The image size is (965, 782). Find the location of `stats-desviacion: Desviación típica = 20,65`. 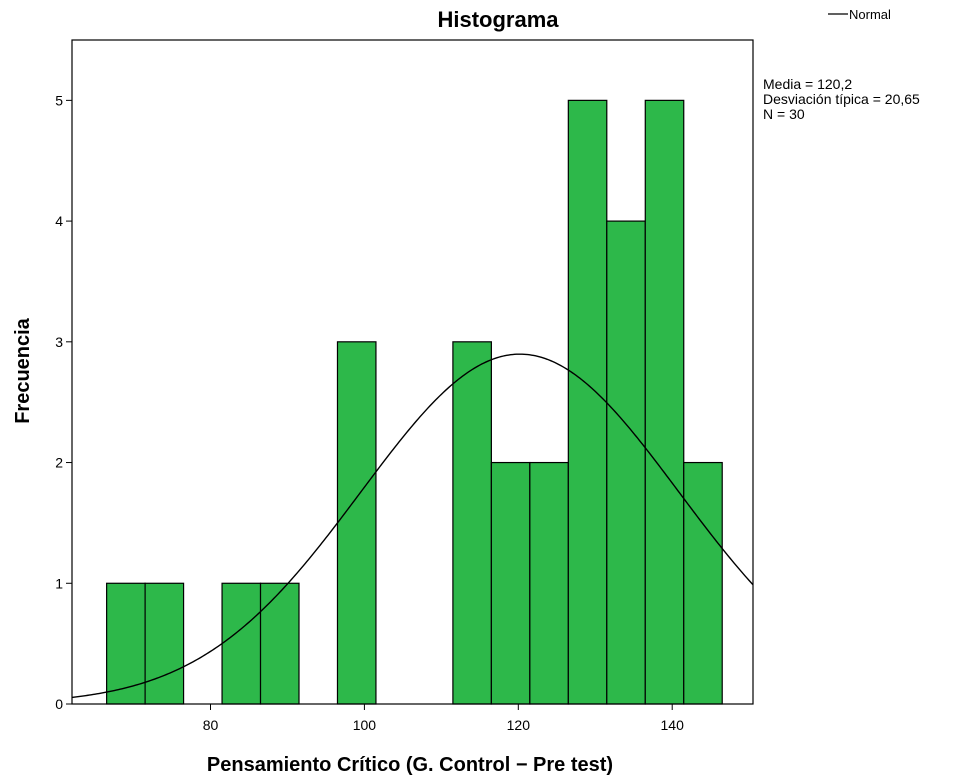

stats-desviacion: Desviación típica = 20,65 is located at coordinates (841, 99).